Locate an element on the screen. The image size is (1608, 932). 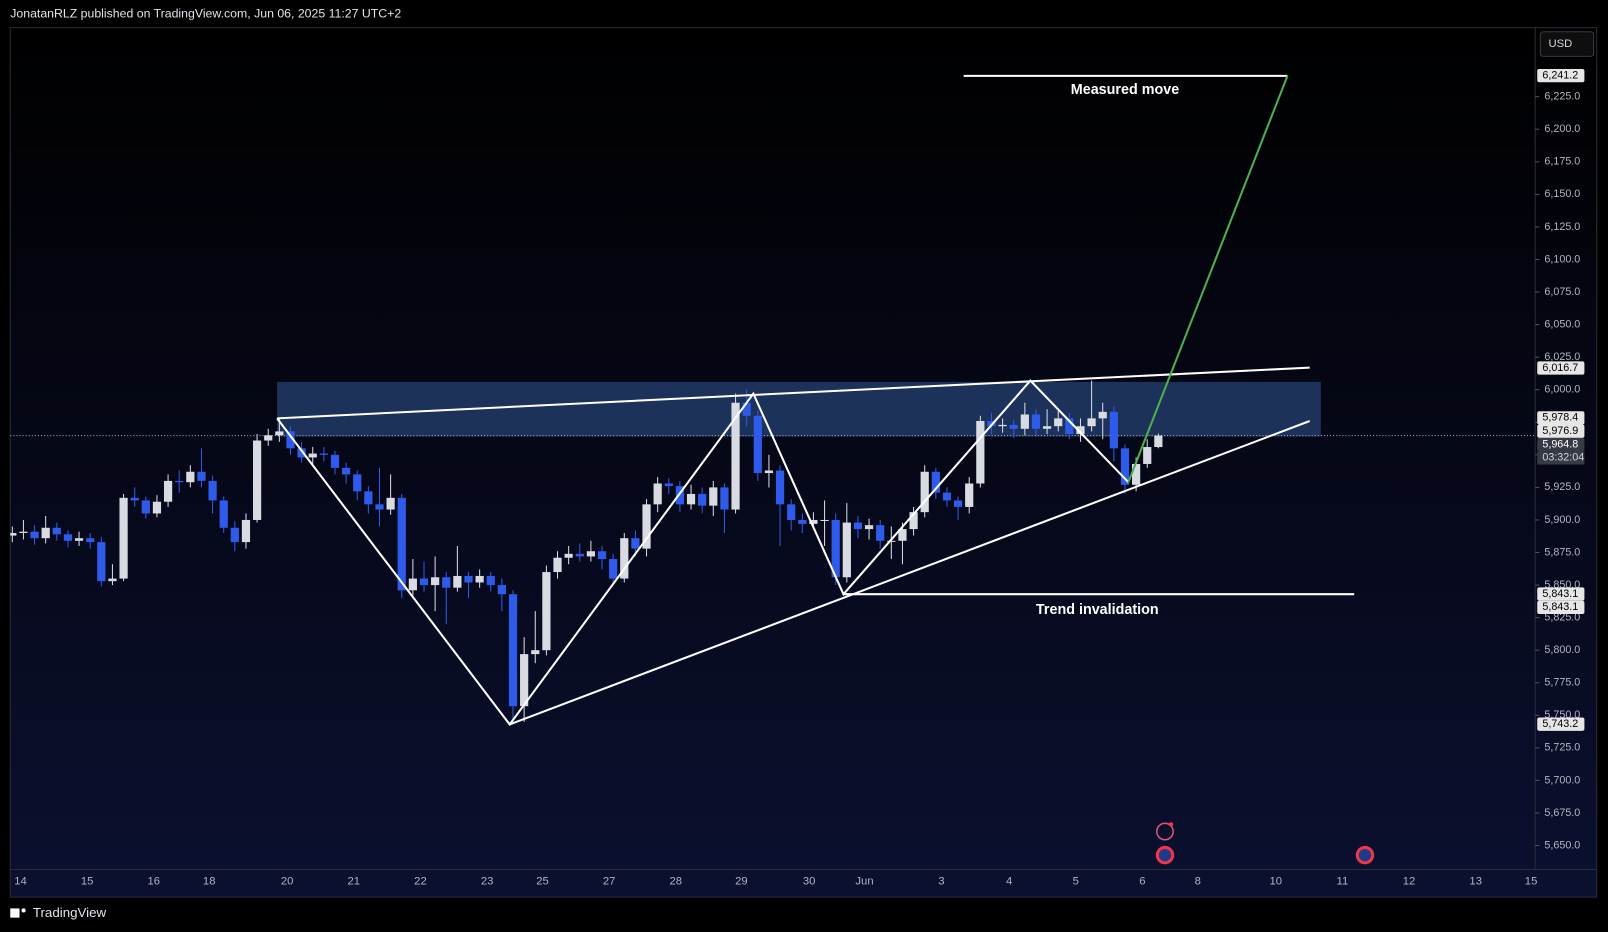
y-tick-label: 5,650.0 is located at coordinates (1562, 845).